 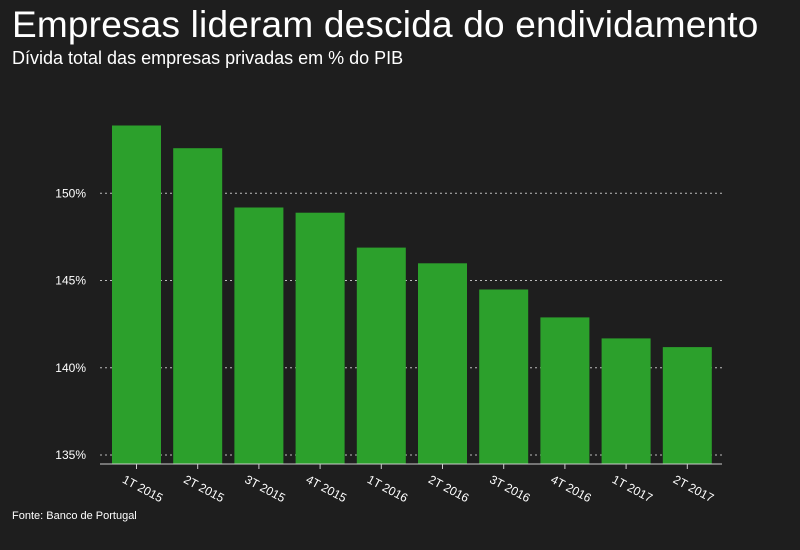 What do you see at coordinates (388, 488) in the screenshot?
I see `x-tick-label: 1T 2016` at bounding box center [388, 488].